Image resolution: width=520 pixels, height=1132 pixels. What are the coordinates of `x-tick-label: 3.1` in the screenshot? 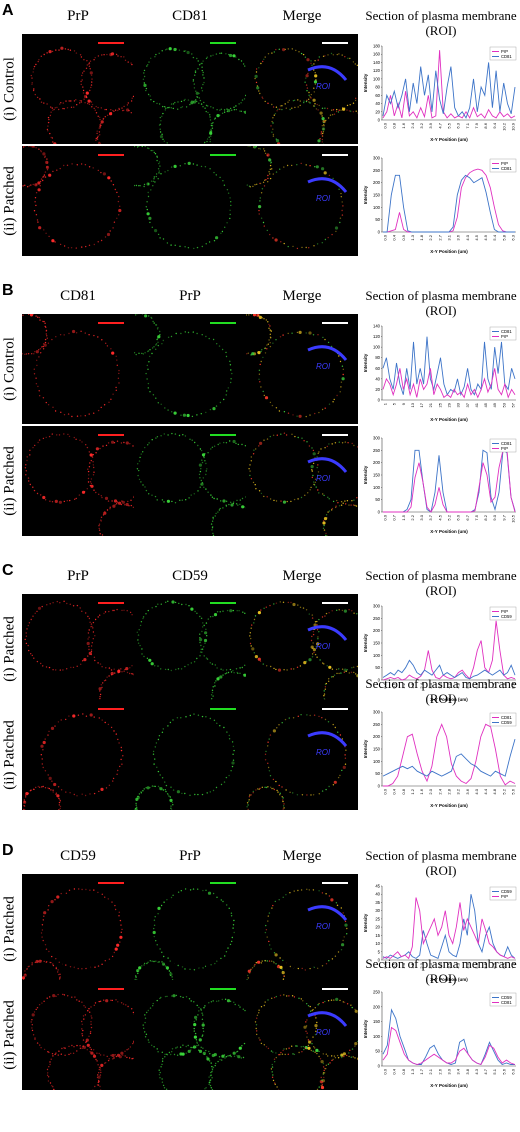 It's located at (449, 237).